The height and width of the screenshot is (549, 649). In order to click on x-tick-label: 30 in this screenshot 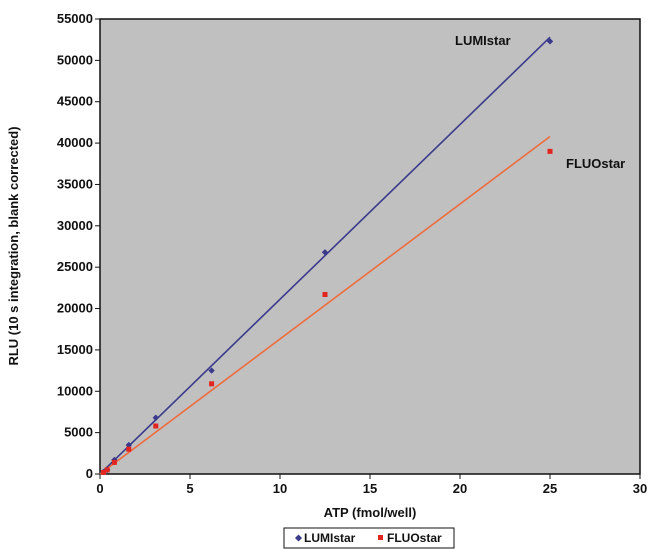, I will do `click(640, 488)`.